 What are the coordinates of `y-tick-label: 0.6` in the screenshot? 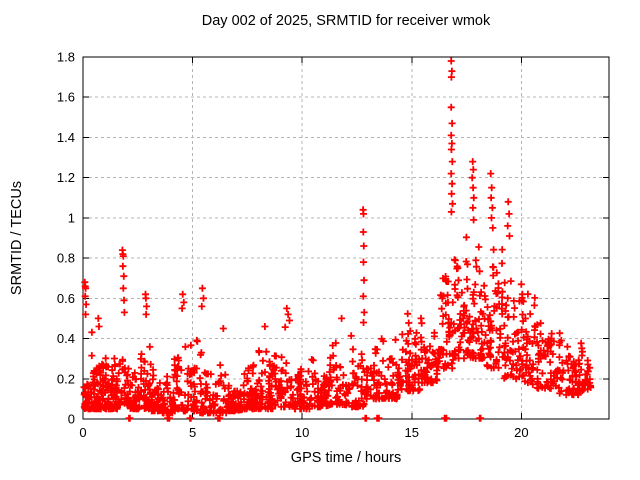 It's located at (66, 298).